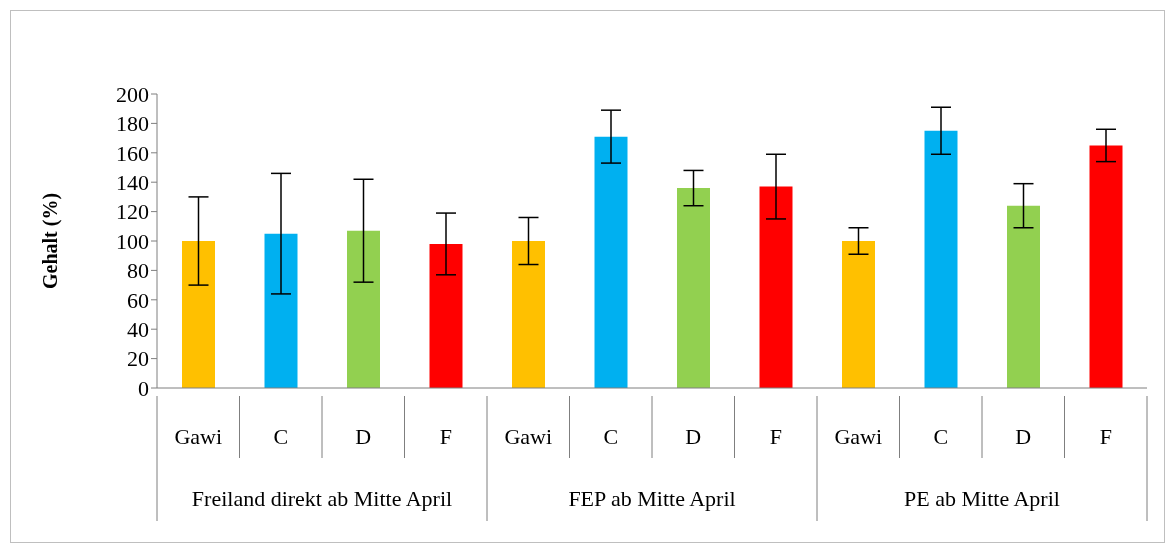 The height and width of the screenshot is (551, 1173). Describe the element at coordinates (138, 330) in the screenshot. I see `y-tick-label: 40` at that location.